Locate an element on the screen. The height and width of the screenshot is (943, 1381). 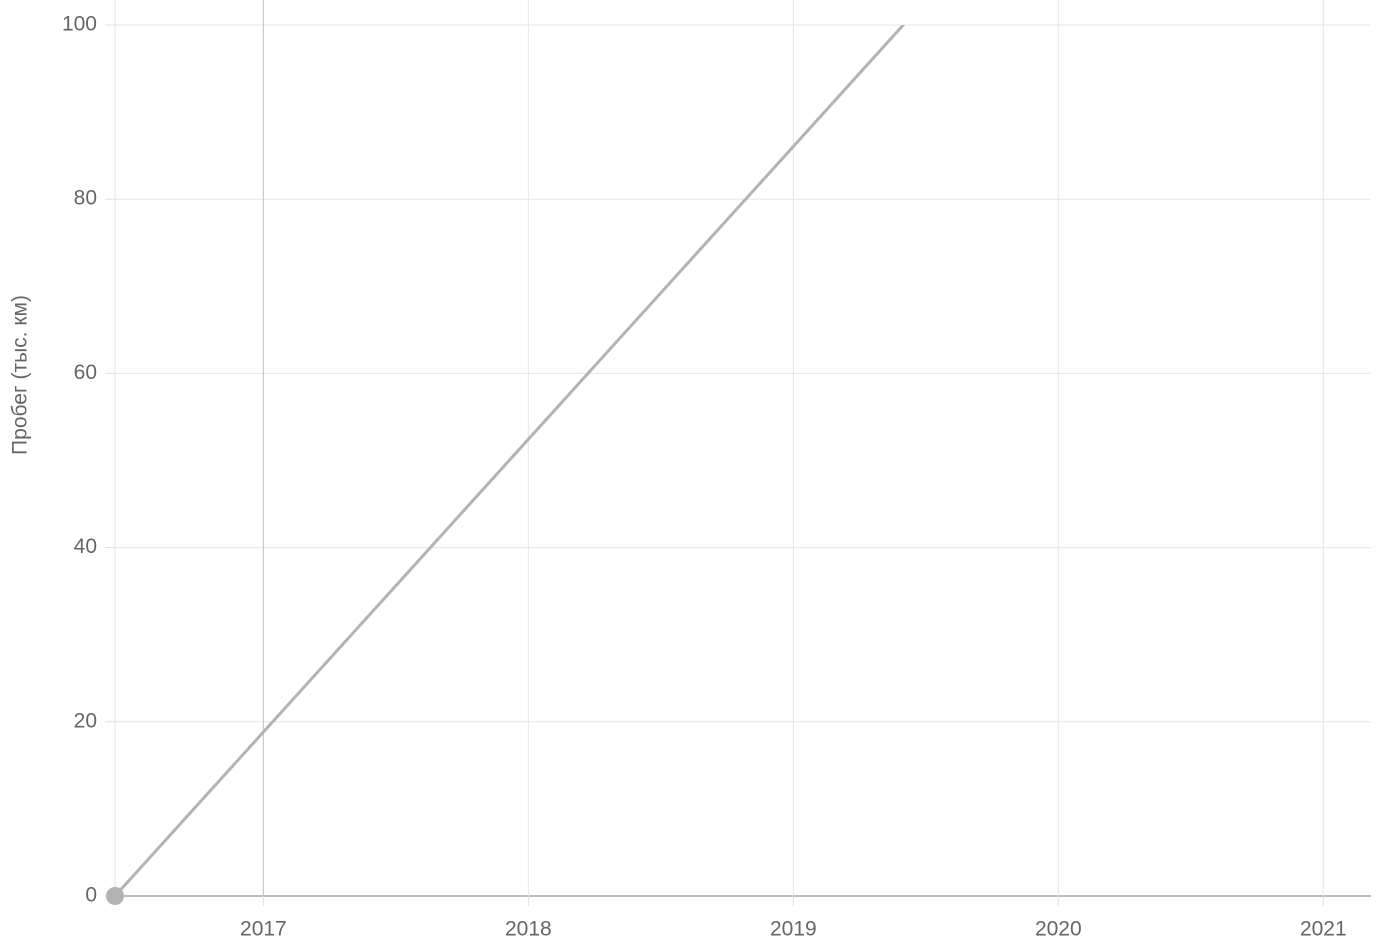
y-tick-label: 100 is located at coordinates (79, 24).